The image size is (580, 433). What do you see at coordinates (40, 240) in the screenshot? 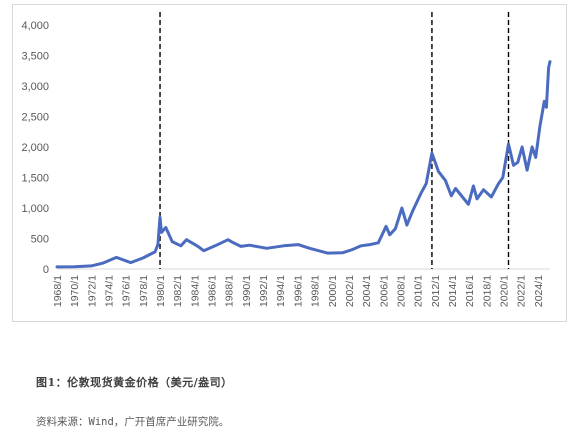
I see `y-tick-label: 500` at bounding box center [40, 240].